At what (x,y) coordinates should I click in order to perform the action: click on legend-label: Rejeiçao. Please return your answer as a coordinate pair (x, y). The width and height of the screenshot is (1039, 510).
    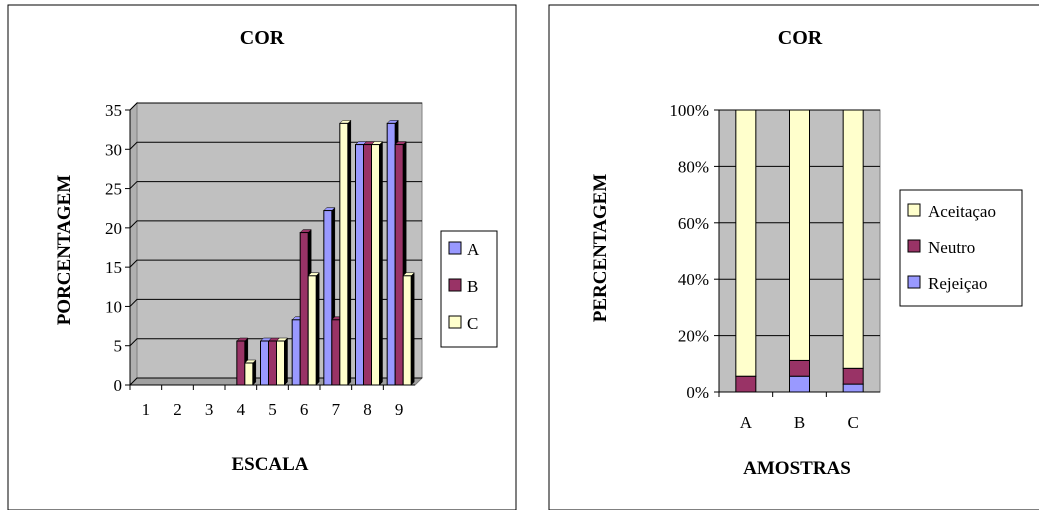
    Looking at the image, I should click on (957, 283).